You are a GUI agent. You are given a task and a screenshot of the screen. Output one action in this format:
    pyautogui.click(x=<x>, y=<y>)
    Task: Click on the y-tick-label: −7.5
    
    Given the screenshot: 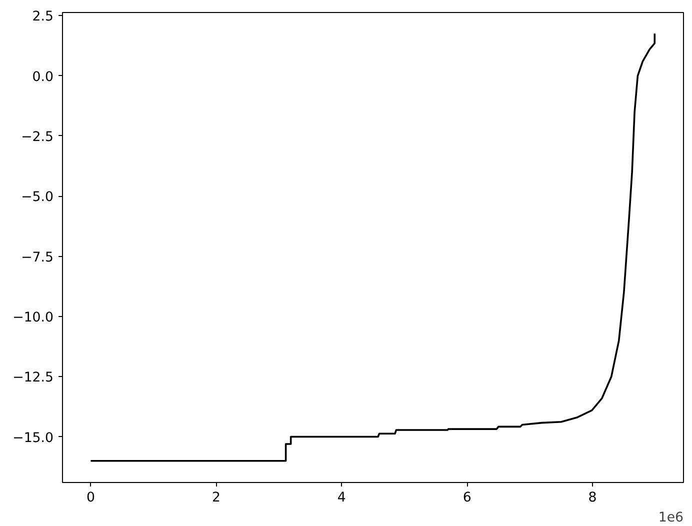 What is the action you would take?
    pyautogui.click(x=37, y=258)
    